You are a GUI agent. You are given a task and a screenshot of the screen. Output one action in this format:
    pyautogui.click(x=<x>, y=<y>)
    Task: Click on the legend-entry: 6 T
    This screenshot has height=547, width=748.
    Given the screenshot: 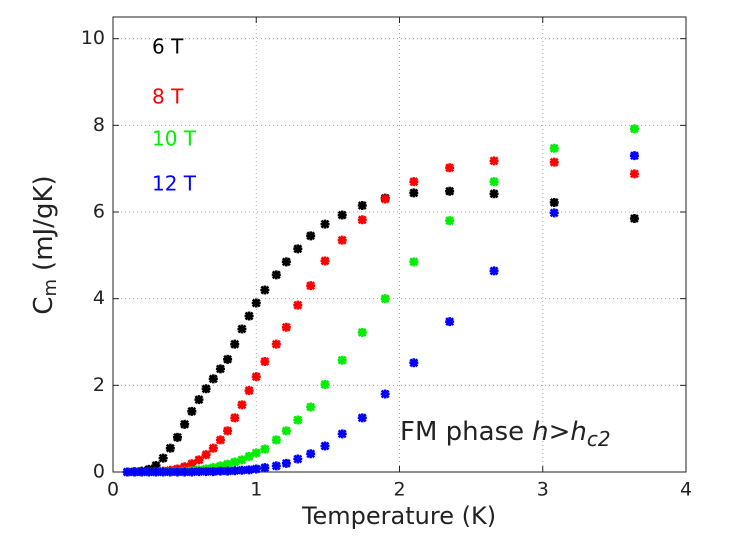 What is the action you would take?
    pyautogui.click(x=168, y=47)
    